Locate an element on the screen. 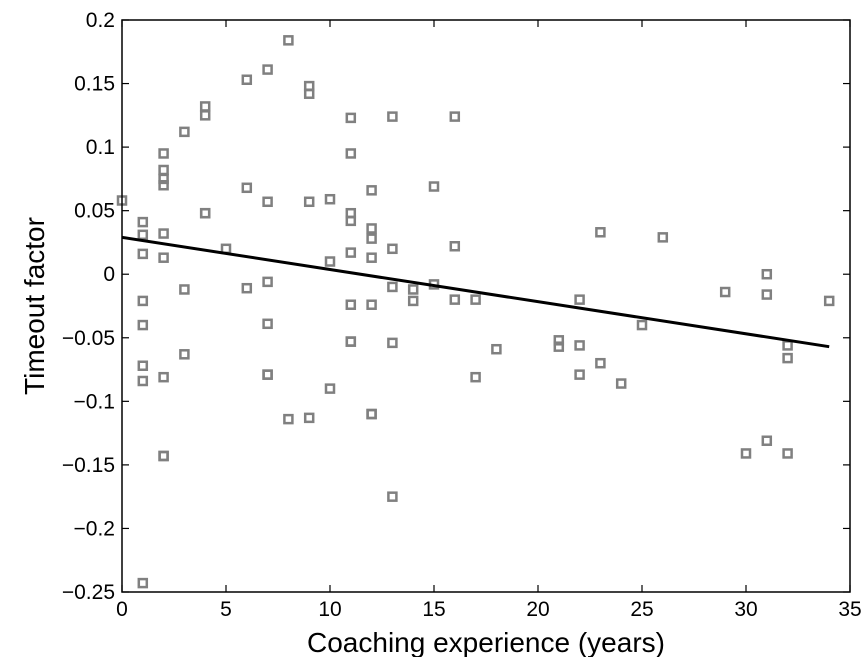  regression-line is located at coordinates (475, 292).